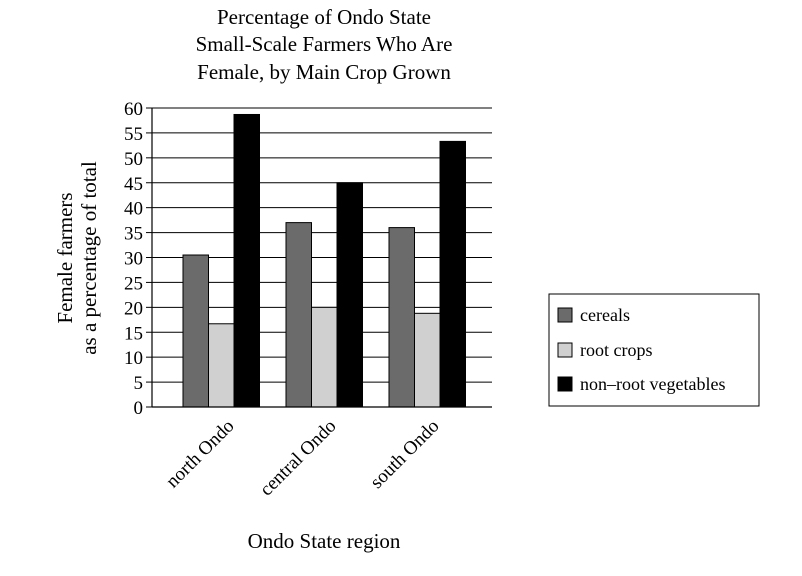 Image resolution: width=802 pixels, height=576 pixels. Describe the element at coordinates (401, 317) in the screenshot. I see `bar-cereals-south-ondo` at that location.